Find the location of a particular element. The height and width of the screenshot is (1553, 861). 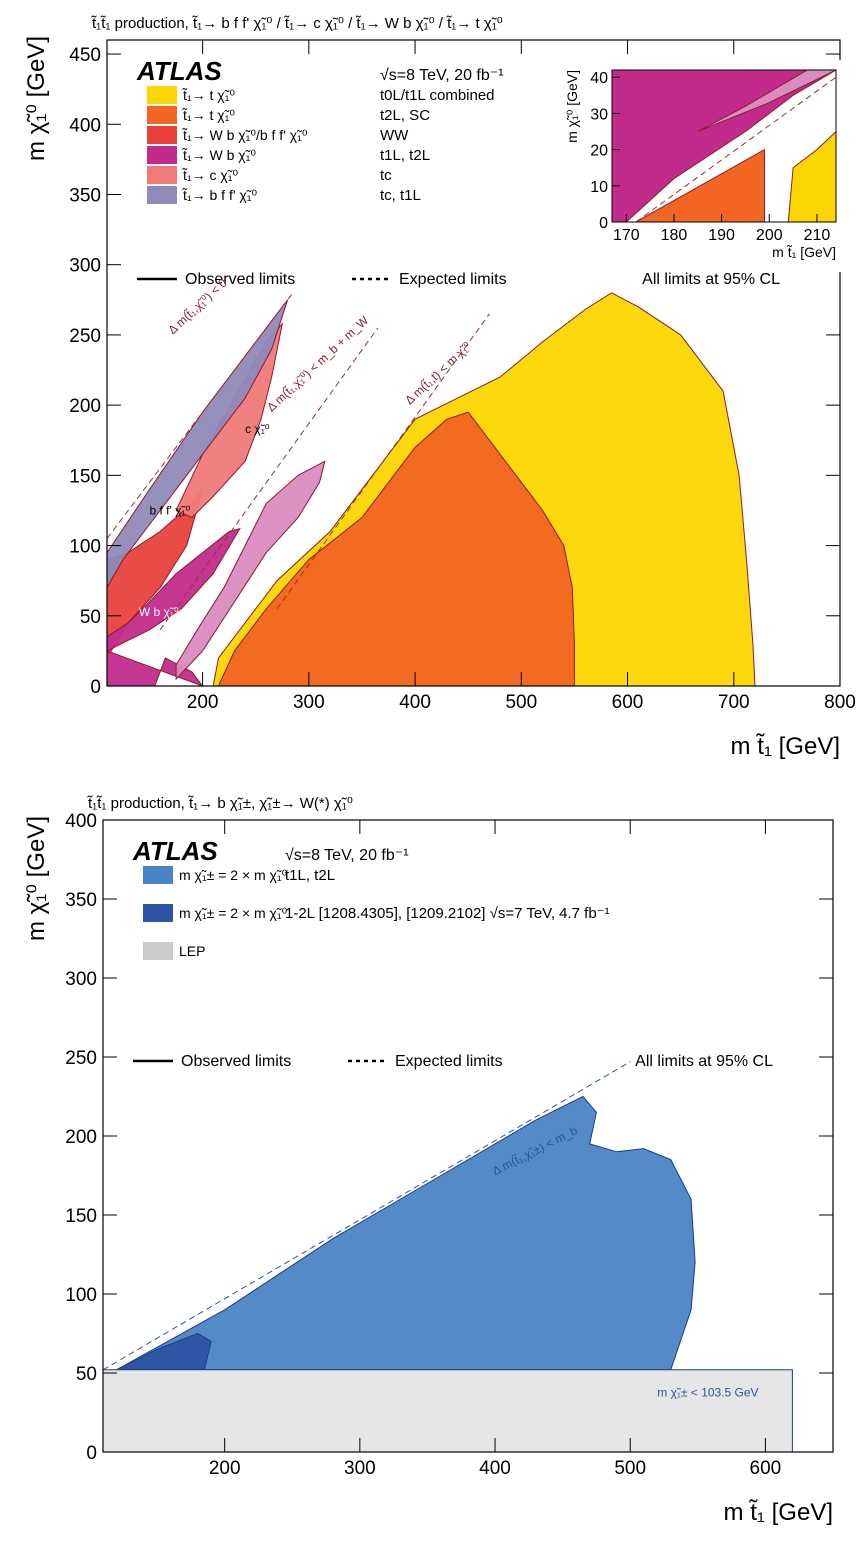

legend-analysis-1: t2L, SC is located at coordinates (405, 115).